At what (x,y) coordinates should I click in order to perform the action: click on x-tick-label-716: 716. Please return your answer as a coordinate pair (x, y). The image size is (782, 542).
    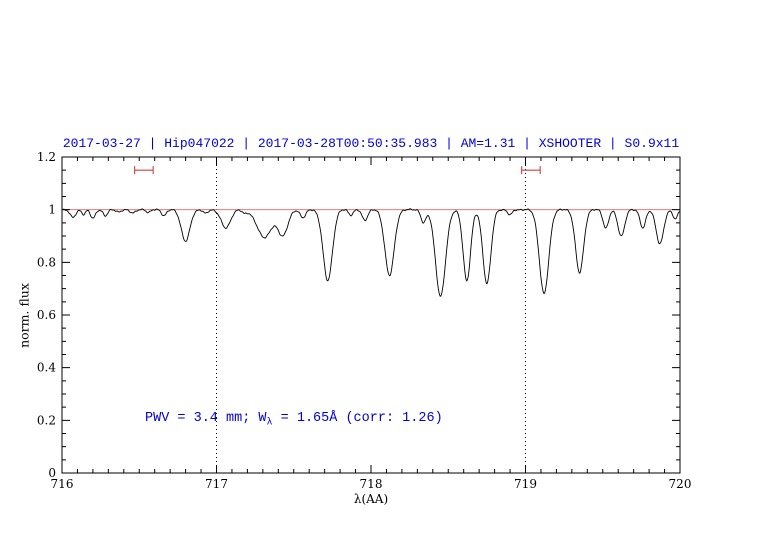
    Looking at the image, I should click on (62, 484).